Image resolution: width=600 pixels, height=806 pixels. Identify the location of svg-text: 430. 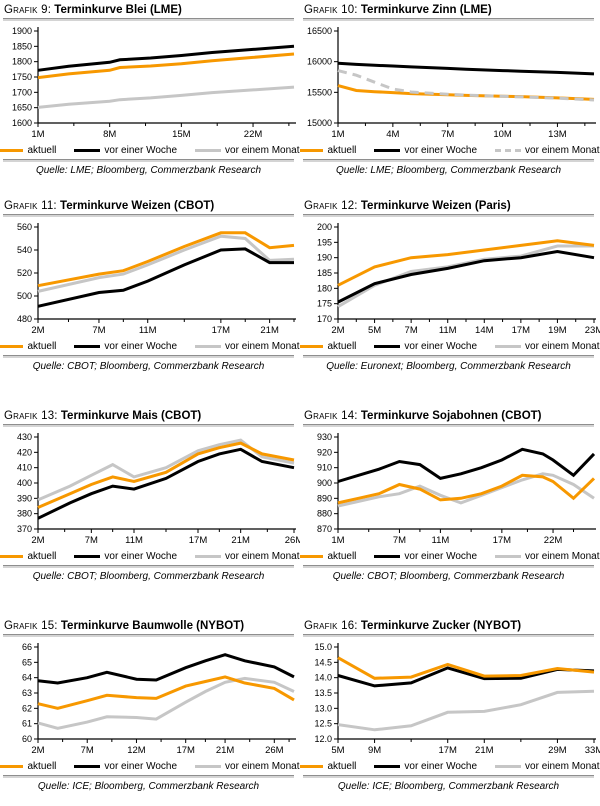
(24, 437).